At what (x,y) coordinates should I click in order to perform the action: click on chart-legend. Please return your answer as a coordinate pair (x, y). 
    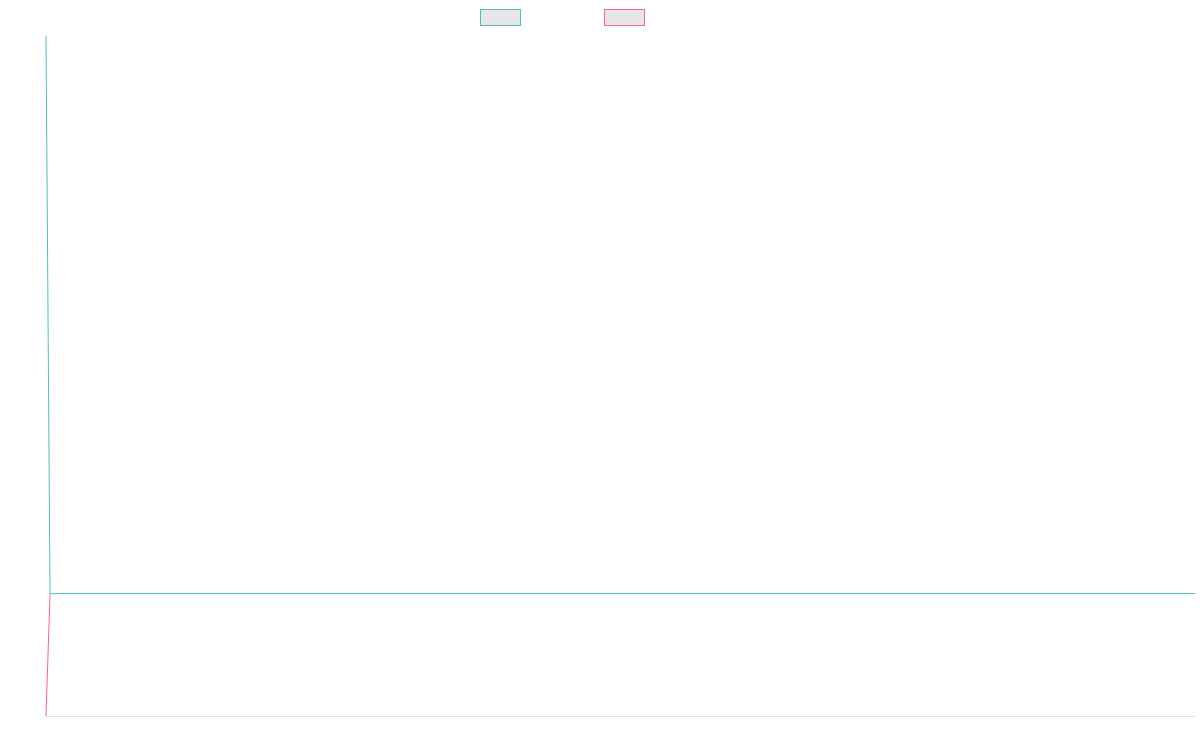
    Looking at the image, I should click on (600, 18).